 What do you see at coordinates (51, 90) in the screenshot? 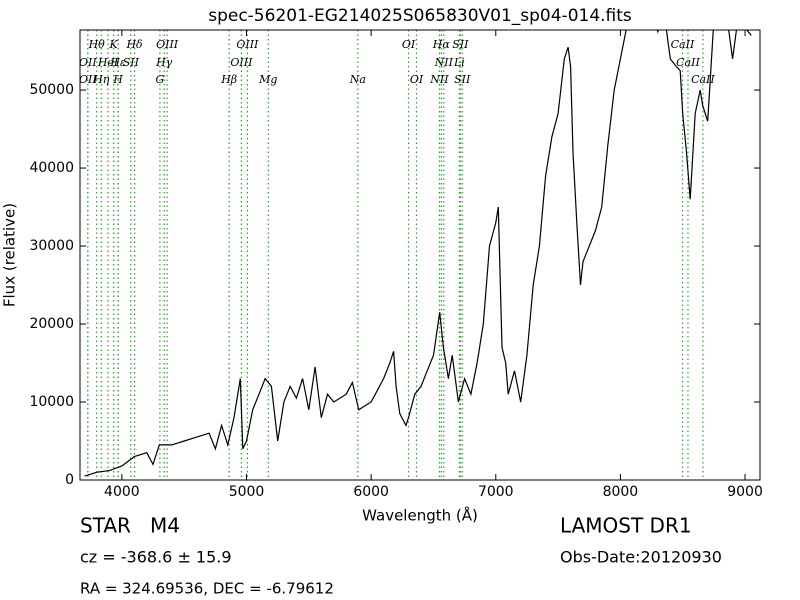
I see `y-tick-label: 50000` at bounding box center [51, 90].